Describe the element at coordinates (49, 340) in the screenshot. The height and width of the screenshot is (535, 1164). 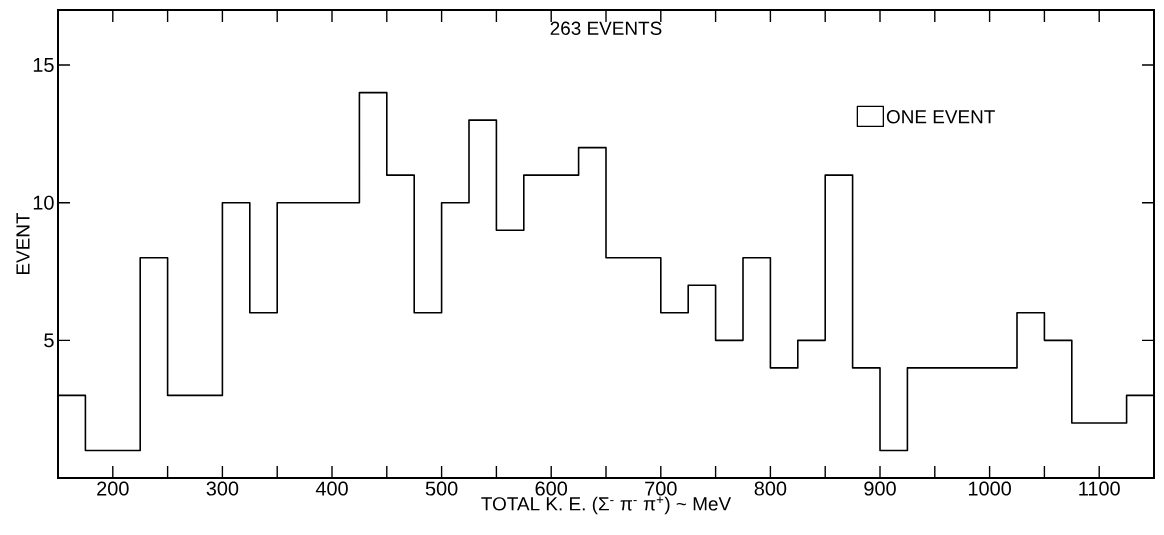
I see `y-tick-label: 5` at that location.